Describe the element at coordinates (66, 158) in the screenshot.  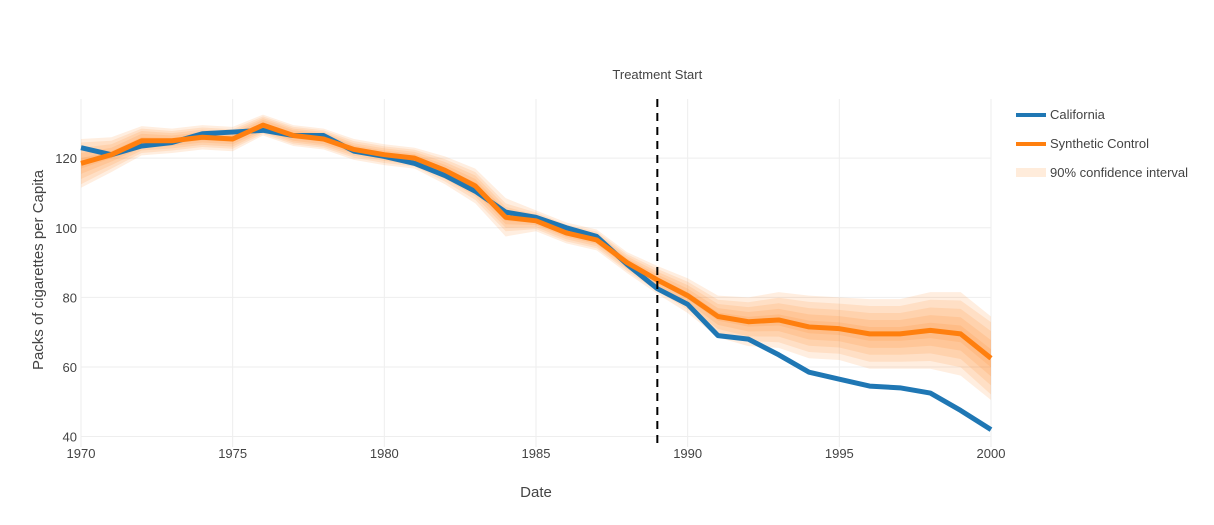
I see `y-tick-label: 120` at that location.